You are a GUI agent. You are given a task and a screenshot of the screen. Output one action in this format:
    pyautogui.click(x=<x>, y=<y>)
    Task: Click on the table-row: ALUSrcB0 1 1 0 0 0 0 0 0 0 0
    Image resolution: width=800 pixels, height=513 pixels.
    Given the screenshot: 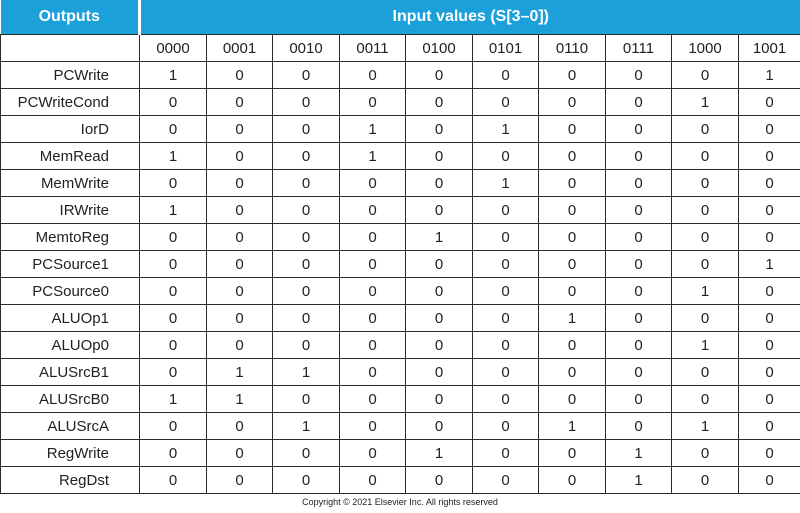 What is the action you would take?
    pyautogui.click(x=400, y=399)
    